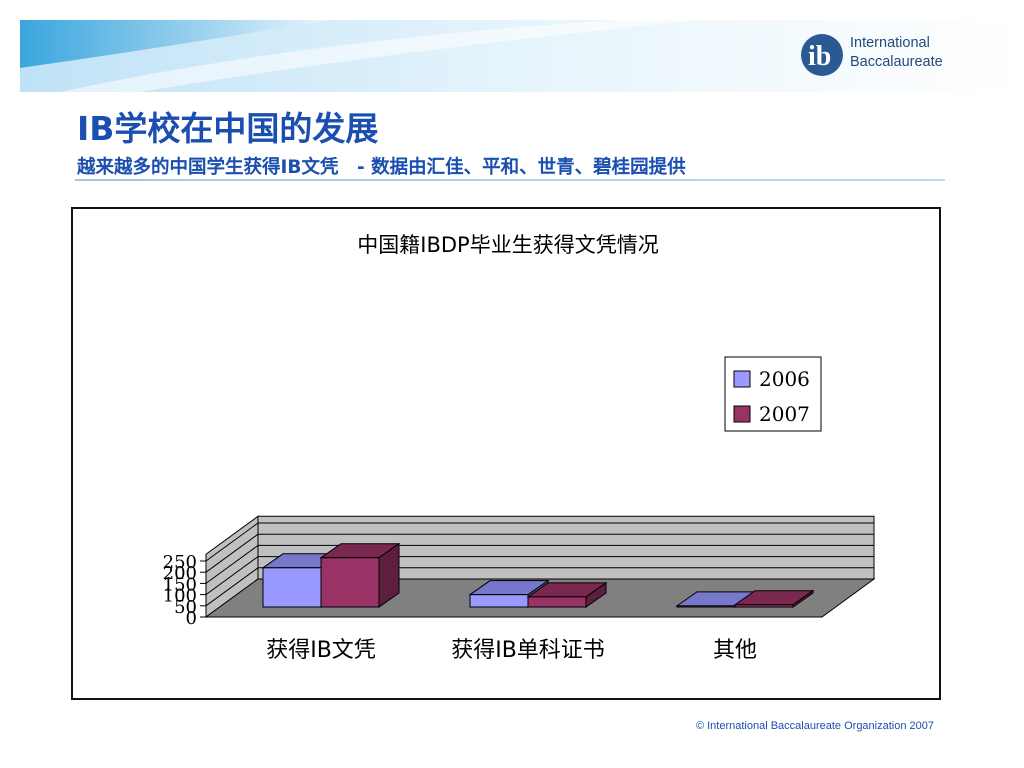  What do you see at coordinates (784, 379) in the screenshot?
I see `legend-label-2006: 2006` at bounding box center [784, 379].